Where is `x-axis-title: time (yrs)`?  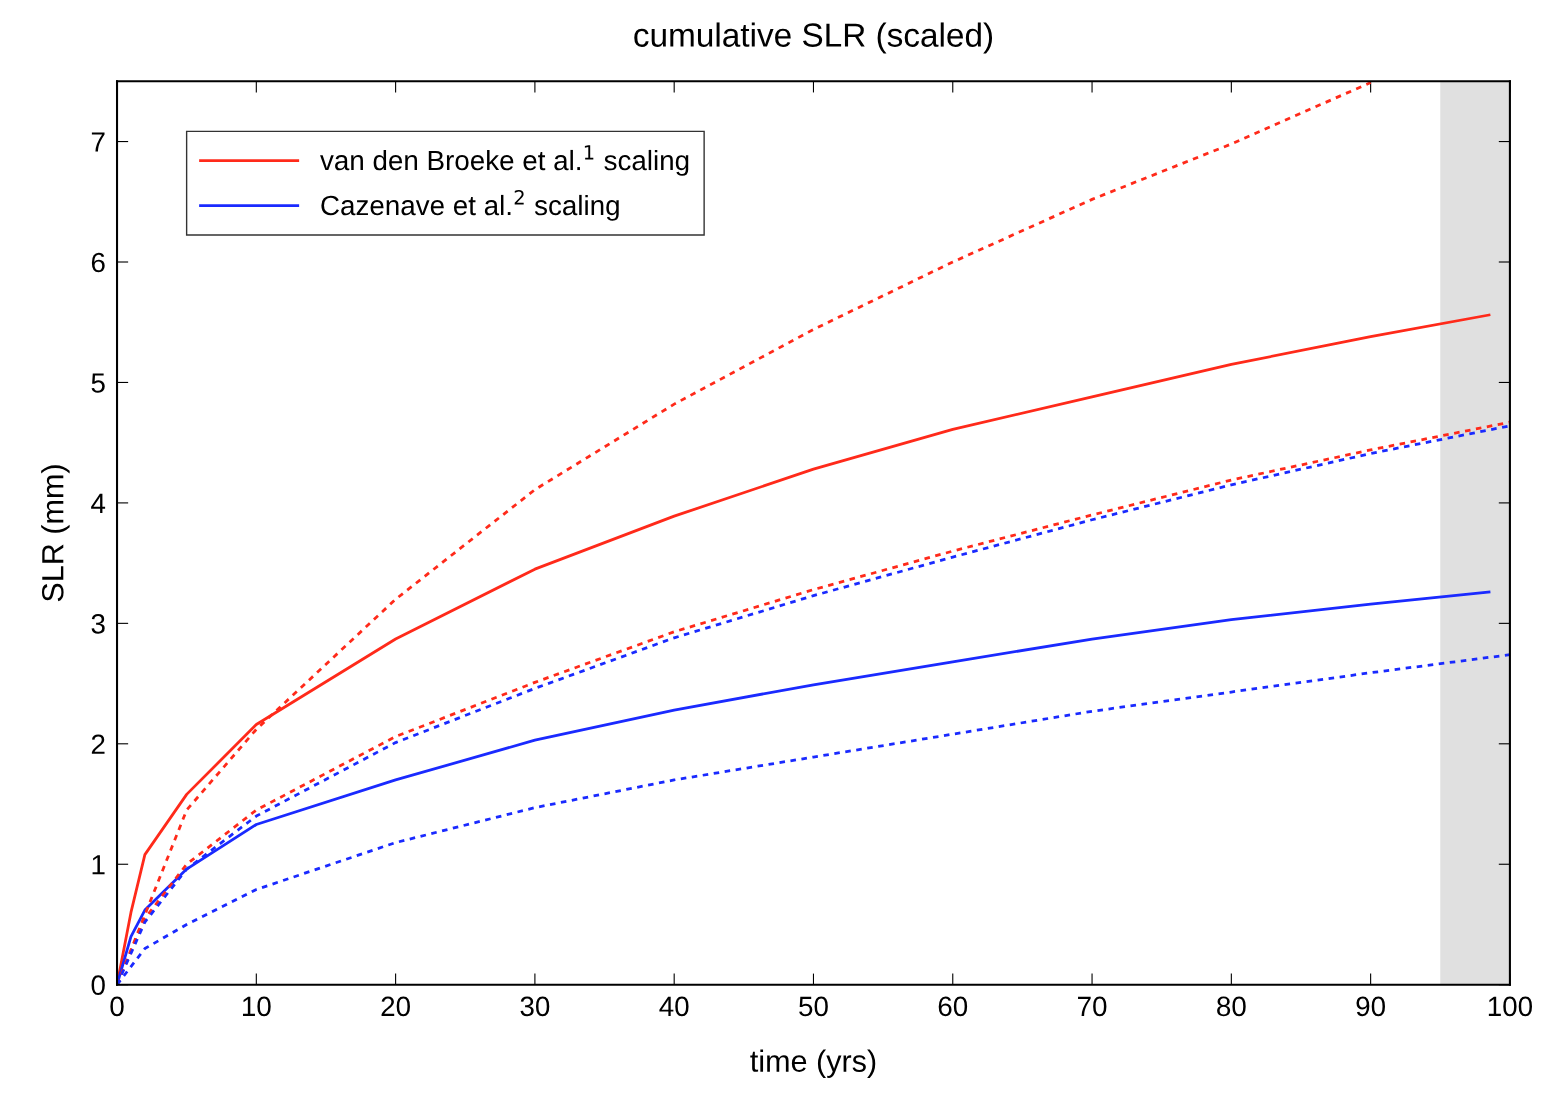 x-axis-title: time (yrs) is located at coordinates (813, 1063).